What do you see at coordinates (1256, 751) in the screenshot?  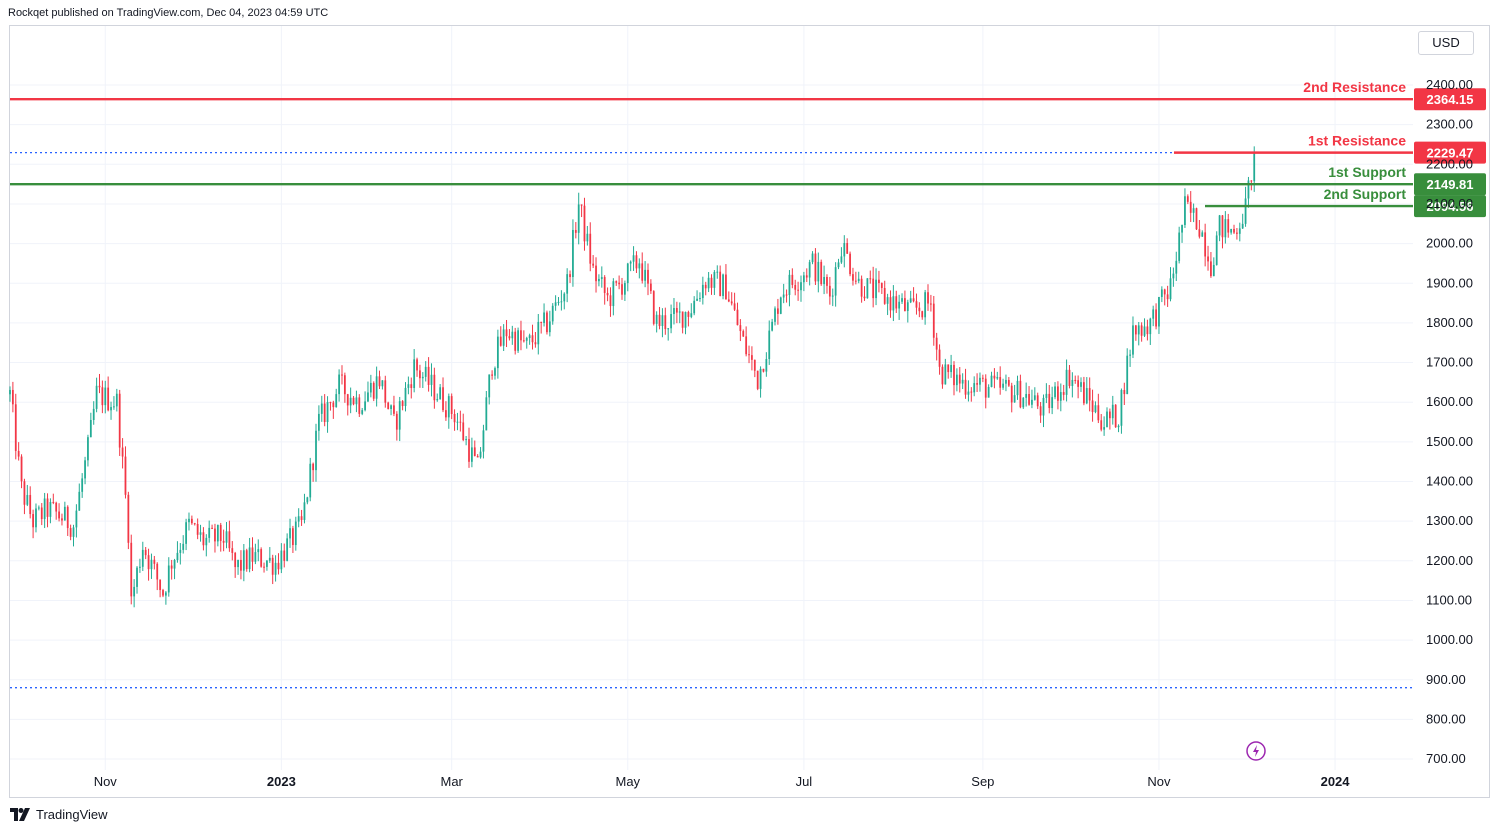 I see `lightning-icon` at bounding box center [1256, 751].